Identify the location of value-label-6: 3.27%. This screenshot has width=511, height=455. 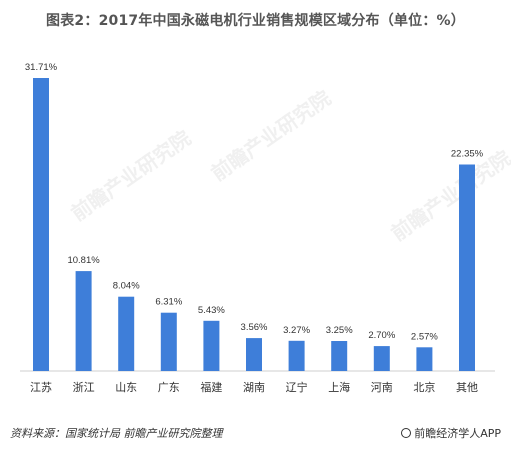
(296, 330).